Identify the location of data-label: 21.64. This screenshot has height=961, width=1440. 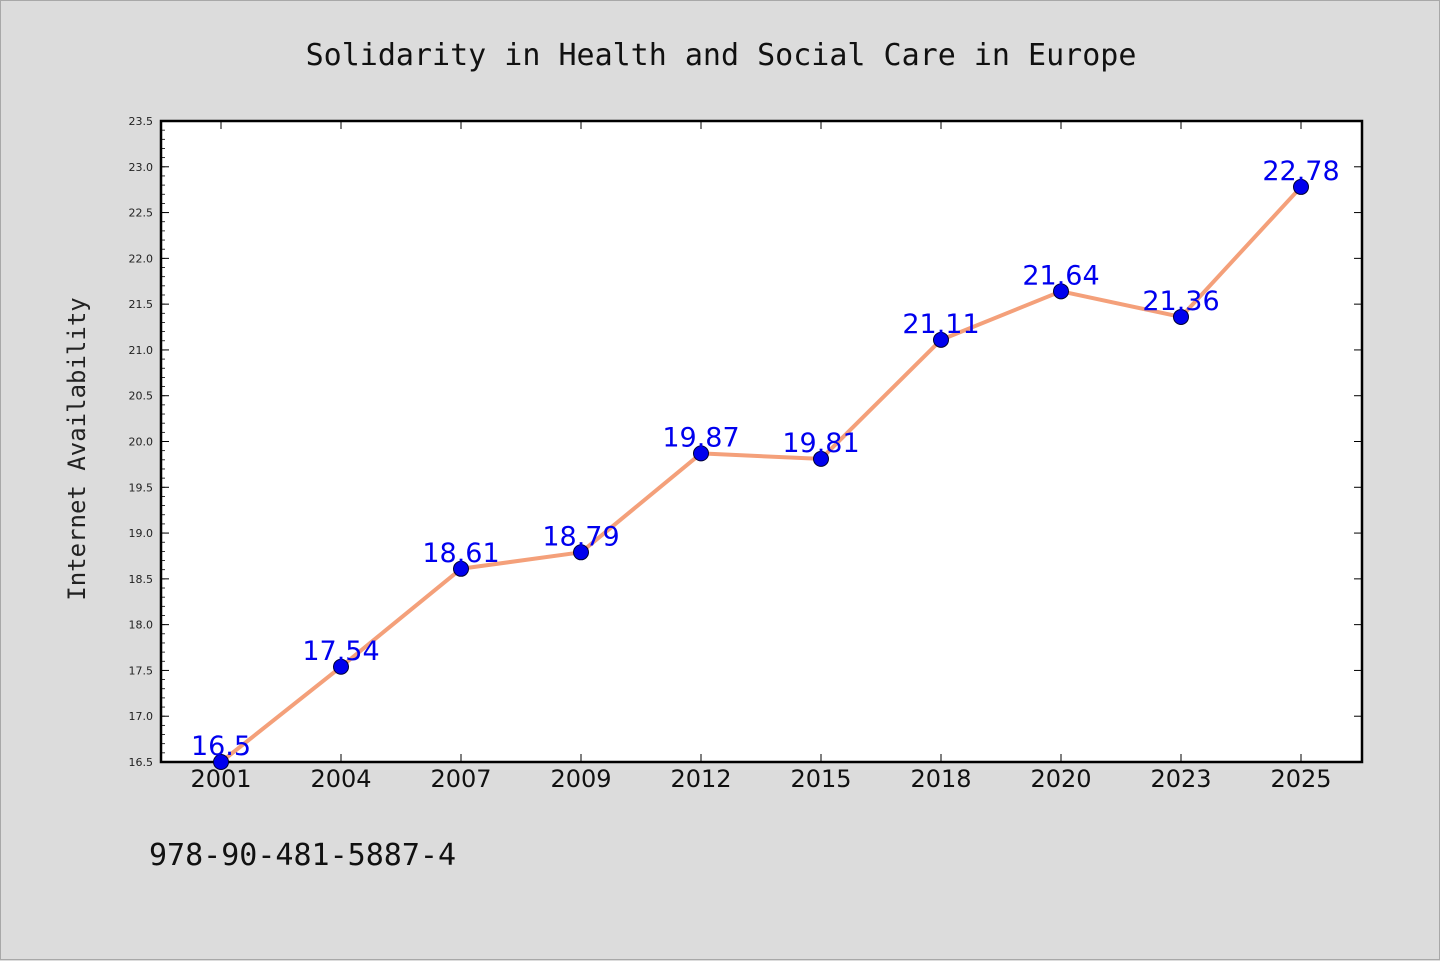
(1060, 275).